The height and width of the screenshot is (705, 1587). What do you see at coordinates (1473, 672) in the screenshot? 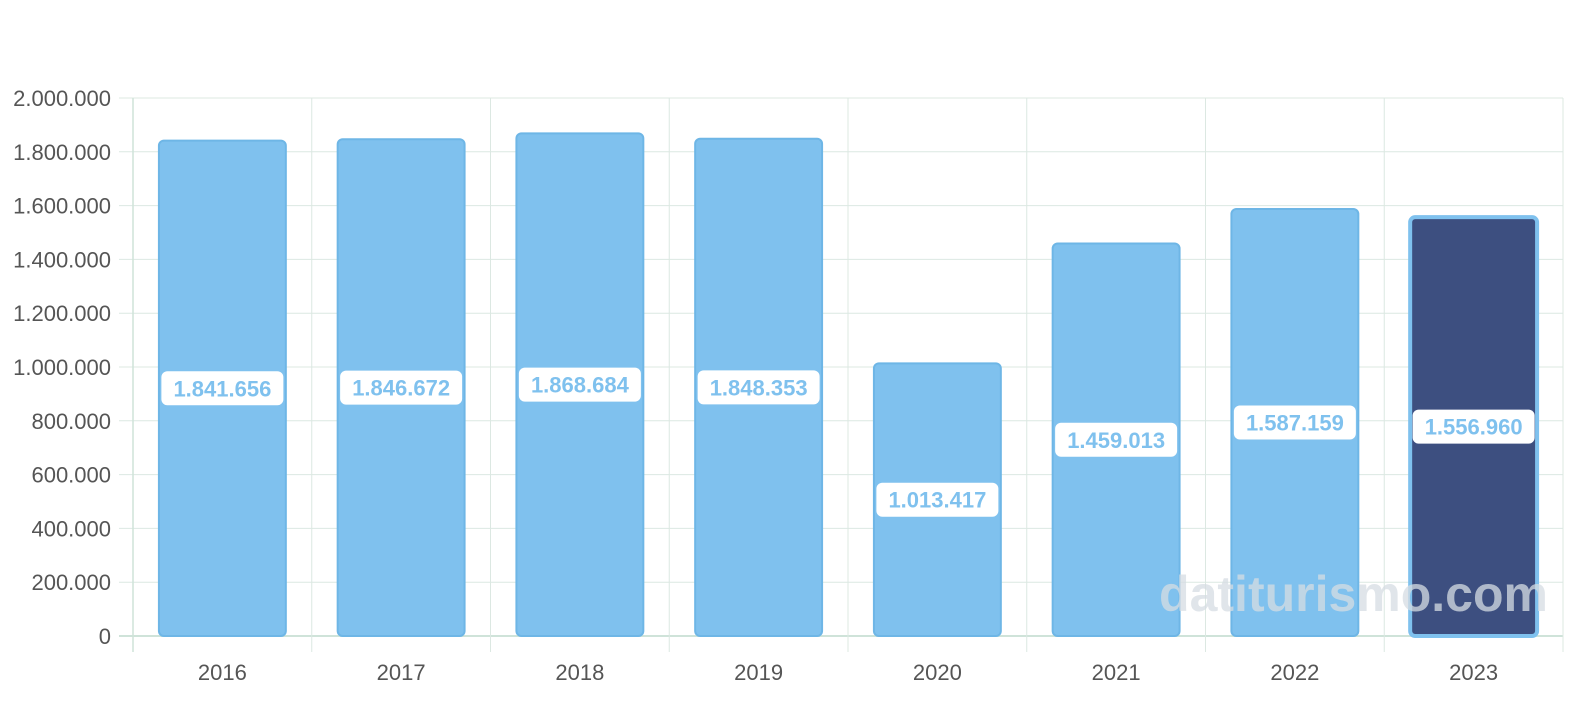
I see `x-tick-label-2023: 2023` at bounding box center [1473, 672].